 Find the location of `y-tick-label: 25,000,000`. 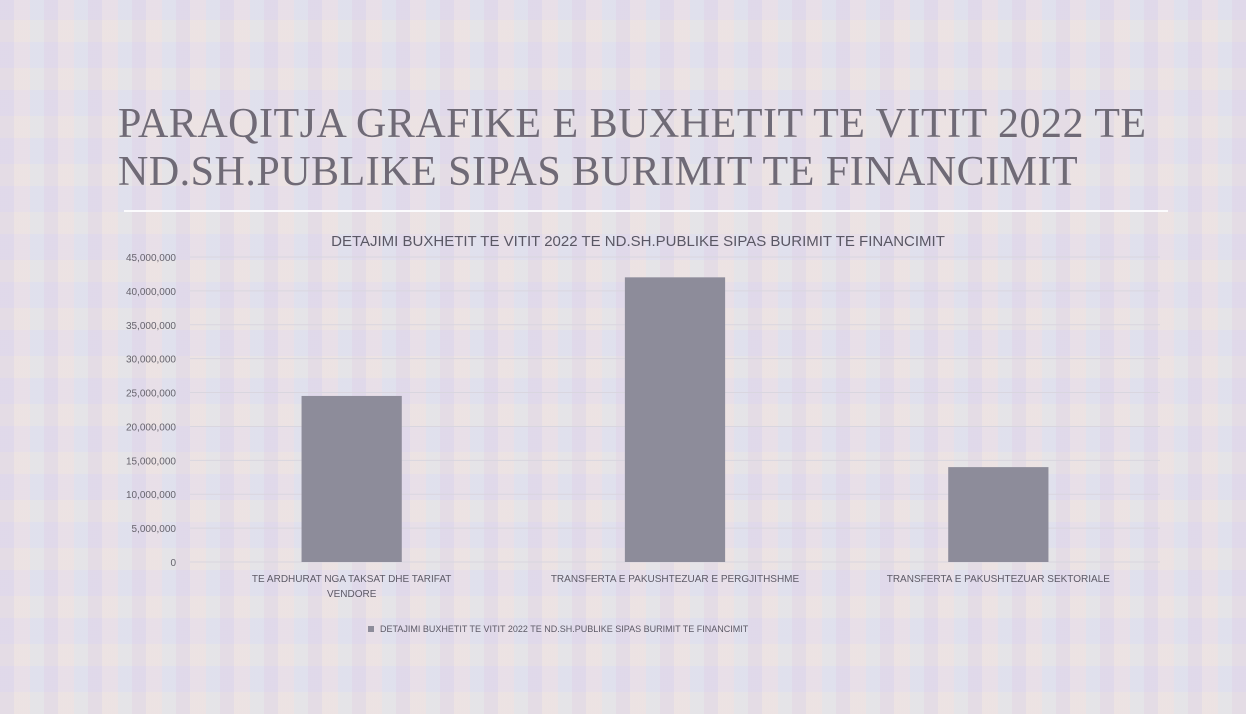

y-tick-label: 25,000,000 is located at coordinates (151, 394).